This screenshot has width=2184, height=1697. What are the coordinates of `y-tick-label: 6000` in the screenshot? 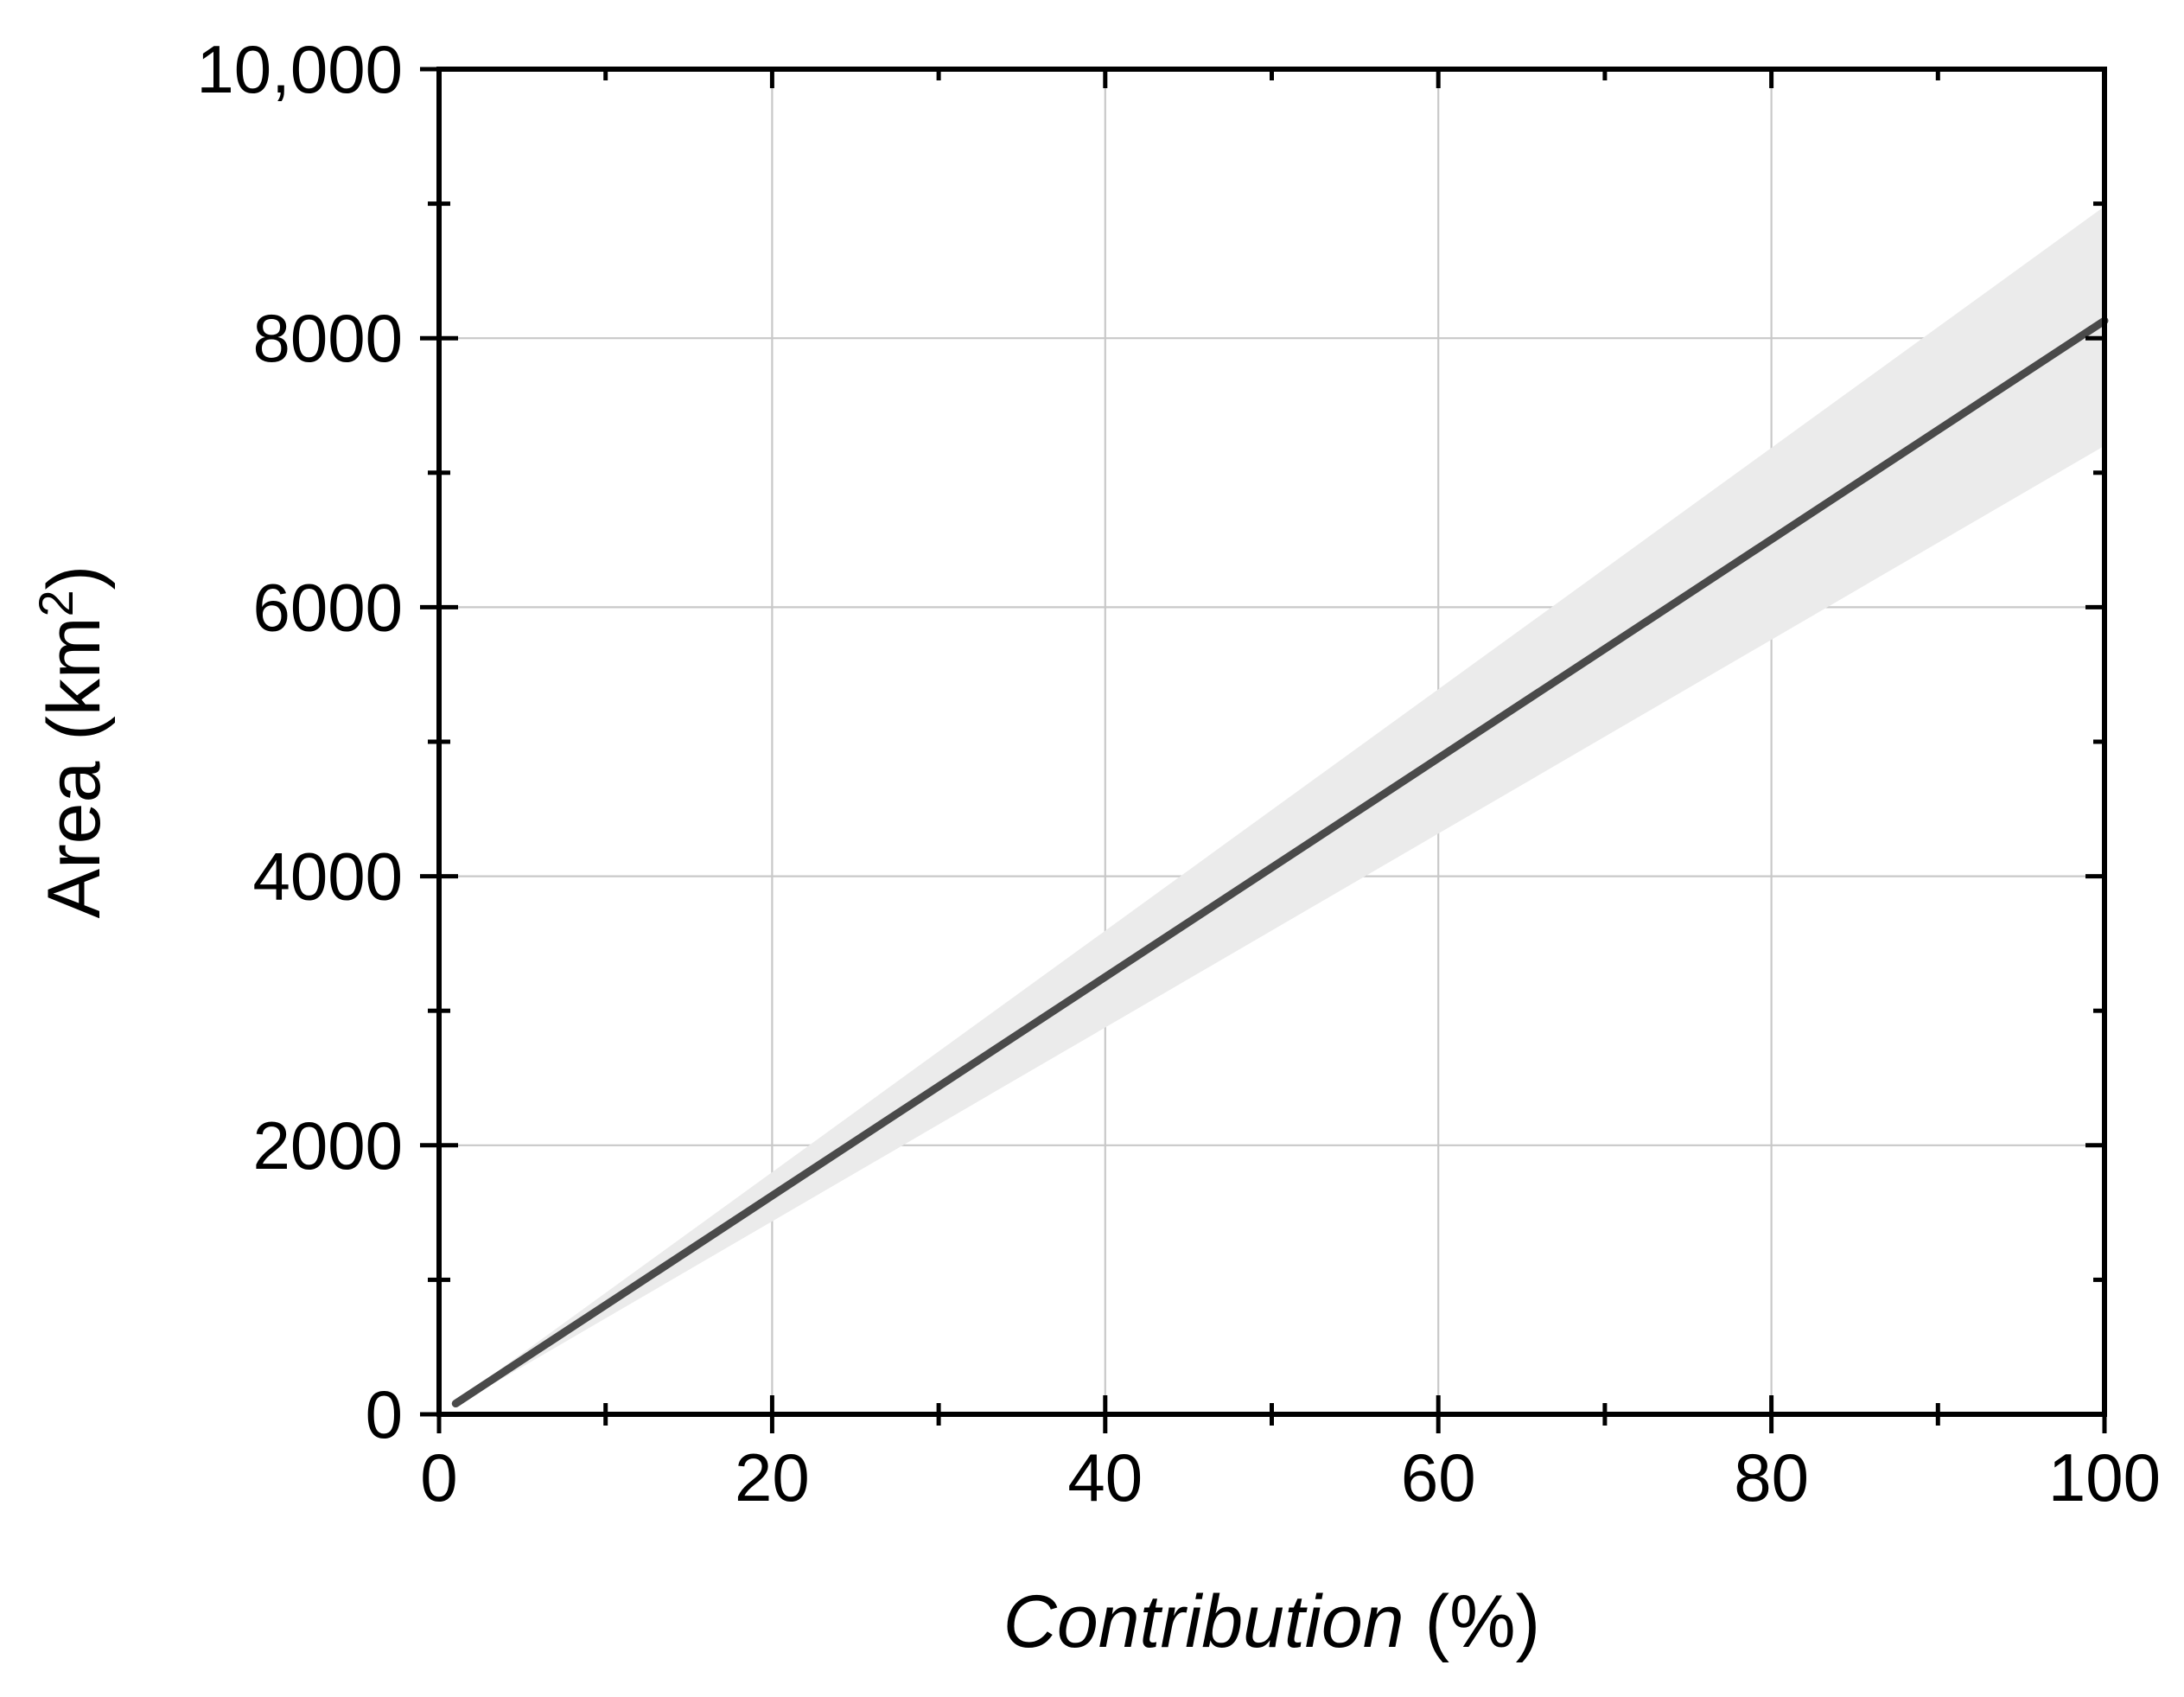 It's located at (327, 607).